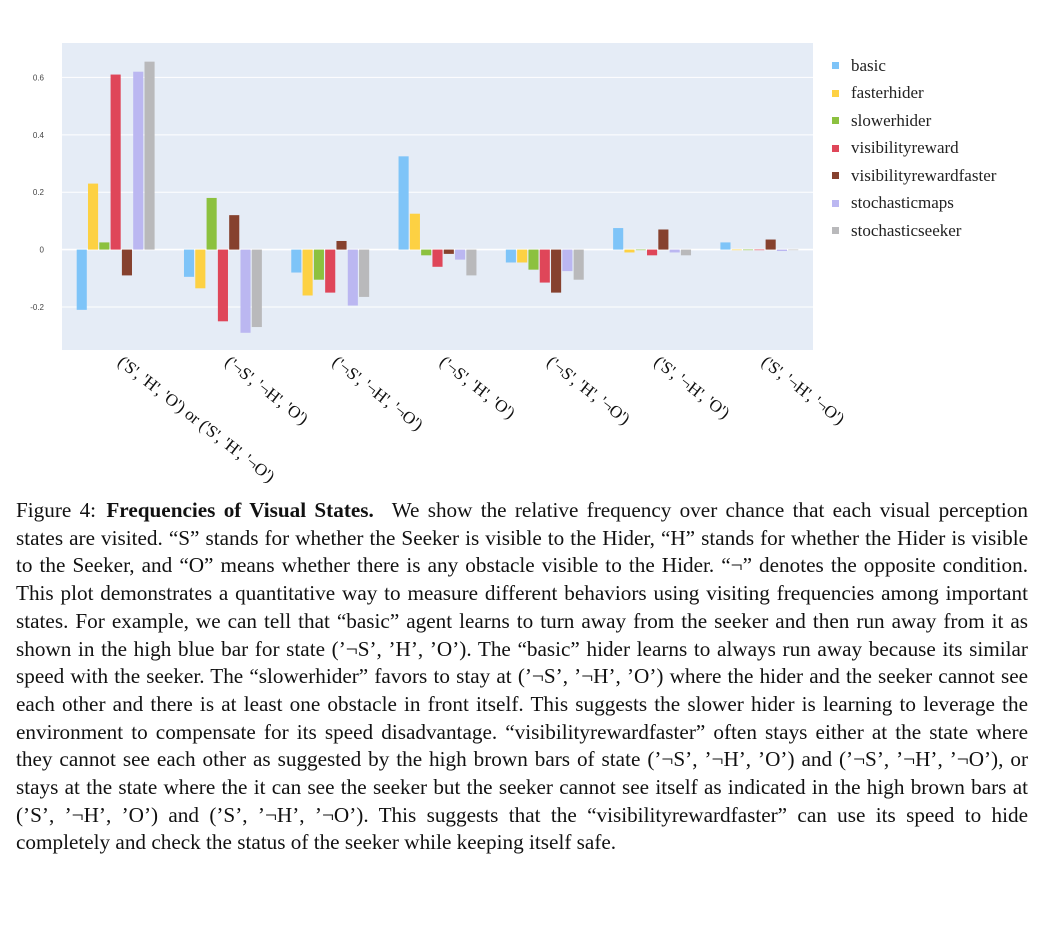 The width and height of the screenshot is (1048, 942). I want to click on x-tick-label: ('¬S', 'H', '¬O'), so click(588, 390).